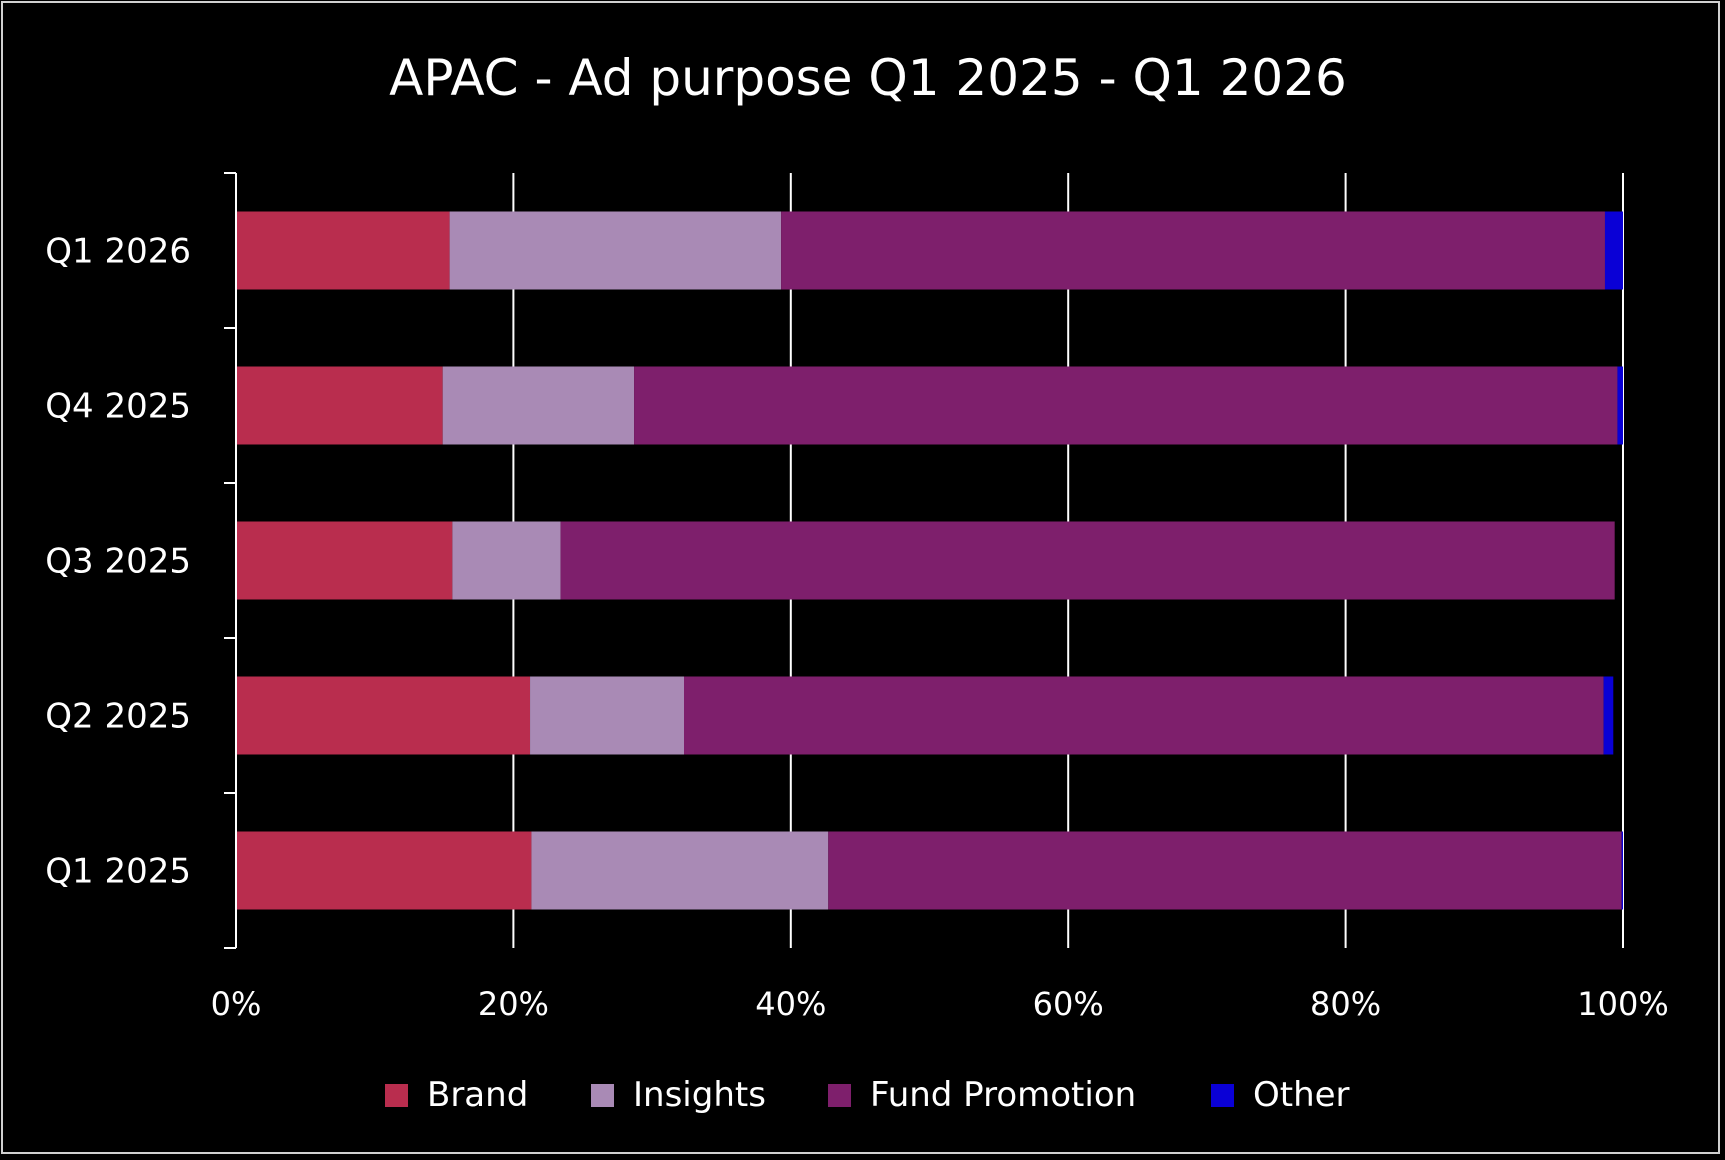 The height and width of the screenshot is (1160, 1725). What do you see at coordinates (477, 1095) in the screenshot?
I see `legend-label: Brand` at bounding box center [477, 1095].